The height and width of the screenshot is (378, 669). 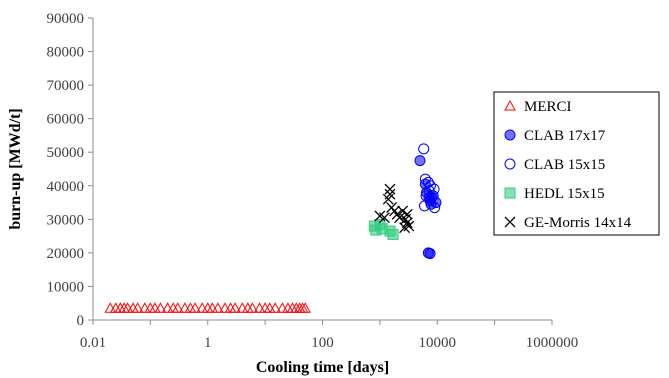 I want to click on y-tick-label: 70000, so click(x=66, y=86).